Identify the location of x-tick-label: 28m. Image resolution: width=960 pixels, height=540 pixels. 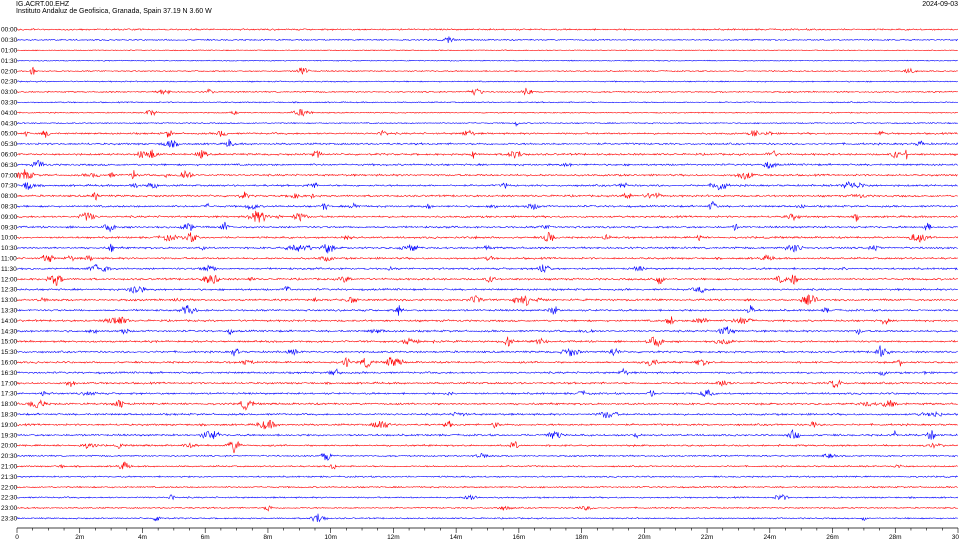
(895, 537).